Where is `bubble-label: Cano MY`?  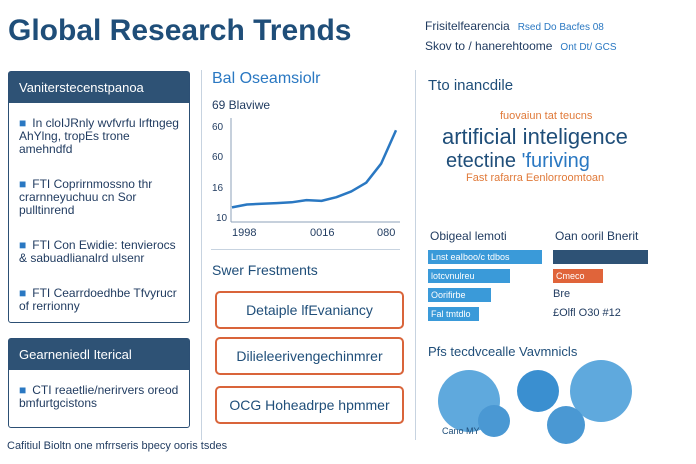 bubble-label: Cano MY is located at coordinates (461, 431).